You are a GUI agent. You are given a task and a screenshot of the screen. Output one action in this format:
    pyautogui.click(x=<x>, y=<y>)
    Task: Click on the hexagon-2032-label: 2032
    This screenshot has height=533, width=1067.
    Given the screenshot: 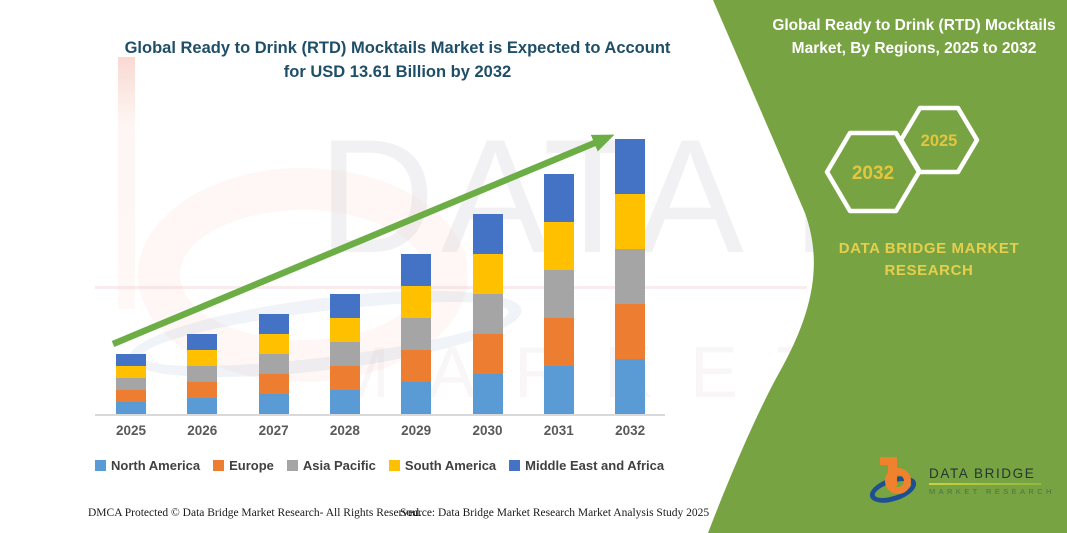 What is the action you would take?
    pyautogui.click(x=873, y=173)
    